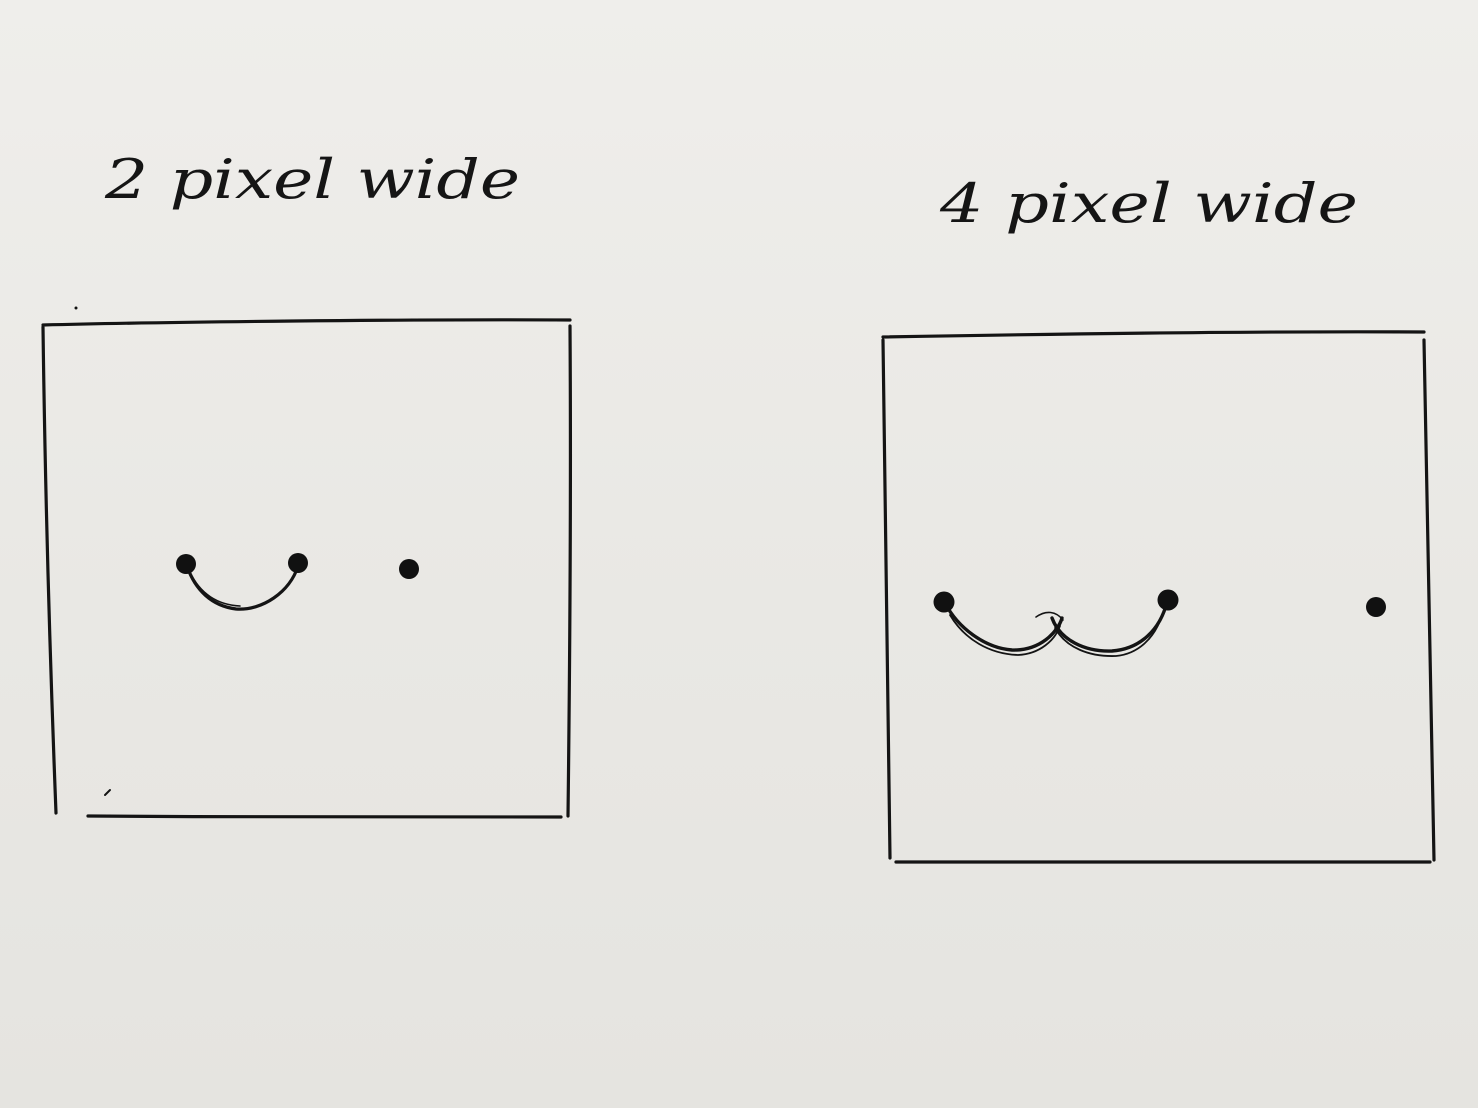 This screenshot has width=1478, height=1108. What do you see at coordinates (312, 179) in the screenshot?
I see `panel-label-2-pixel-wide: 2 pixel wide` at bounding box center [312, 179].